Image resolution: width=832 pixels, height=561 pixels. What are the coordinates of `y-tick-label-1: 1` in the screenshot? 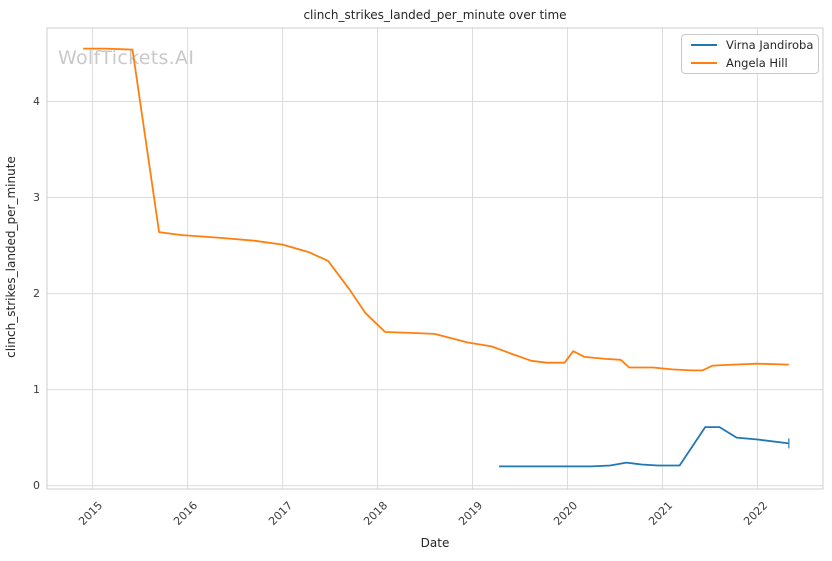 It's located at (36, 389).